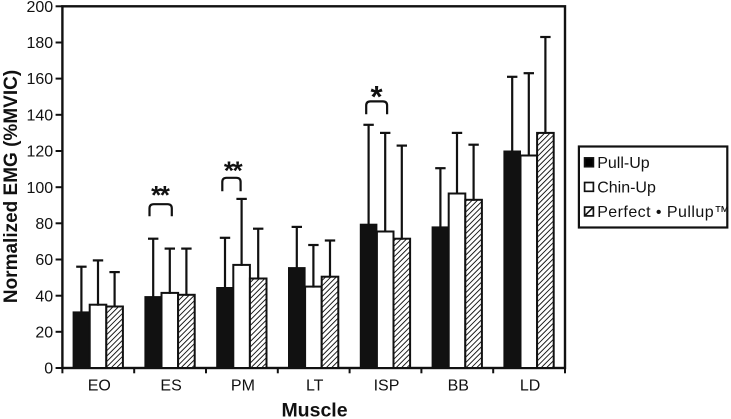  I want to click on svg-text: EO, so click(99, 386).